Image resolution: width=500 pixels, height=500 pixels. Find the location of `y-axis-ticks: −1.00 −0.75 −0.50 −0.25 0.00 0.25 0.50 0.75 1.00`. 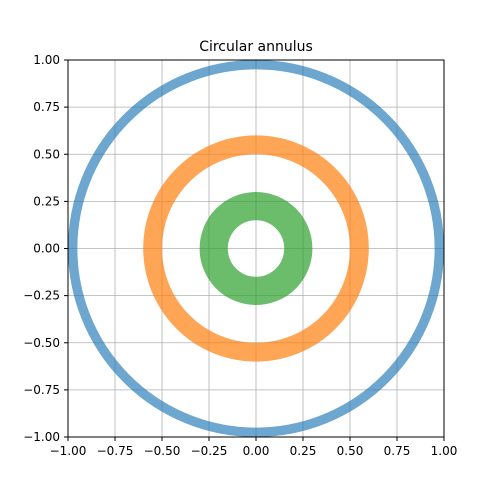

y-axis-ticks: −1.00 −0.75 −0.50 −0.25 0.00 0.25 0.50 0.75 1.00 is located at coordinates (45, 248).